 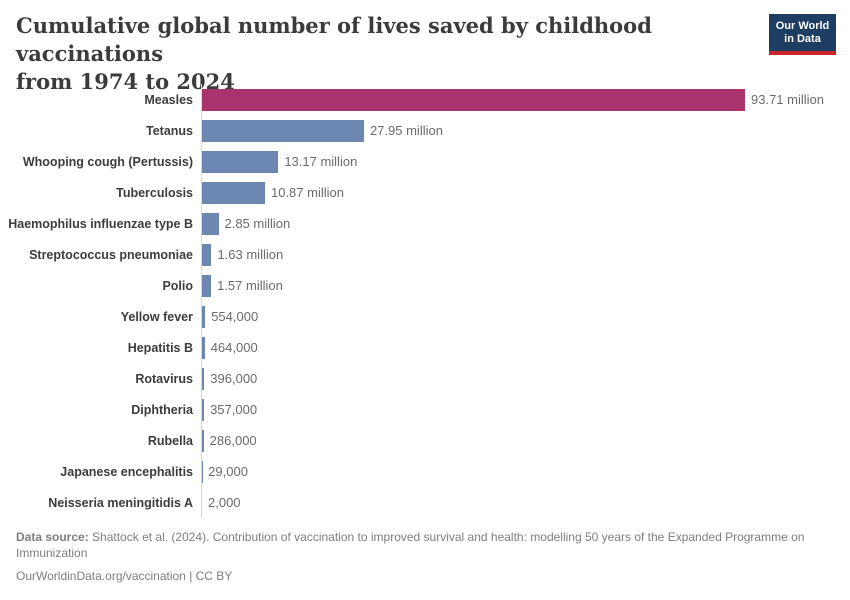 What do you see at coordinates (162, 409) in the screenshot?
I see `category-label: Diphtheria` at bounding box center [162, 409].